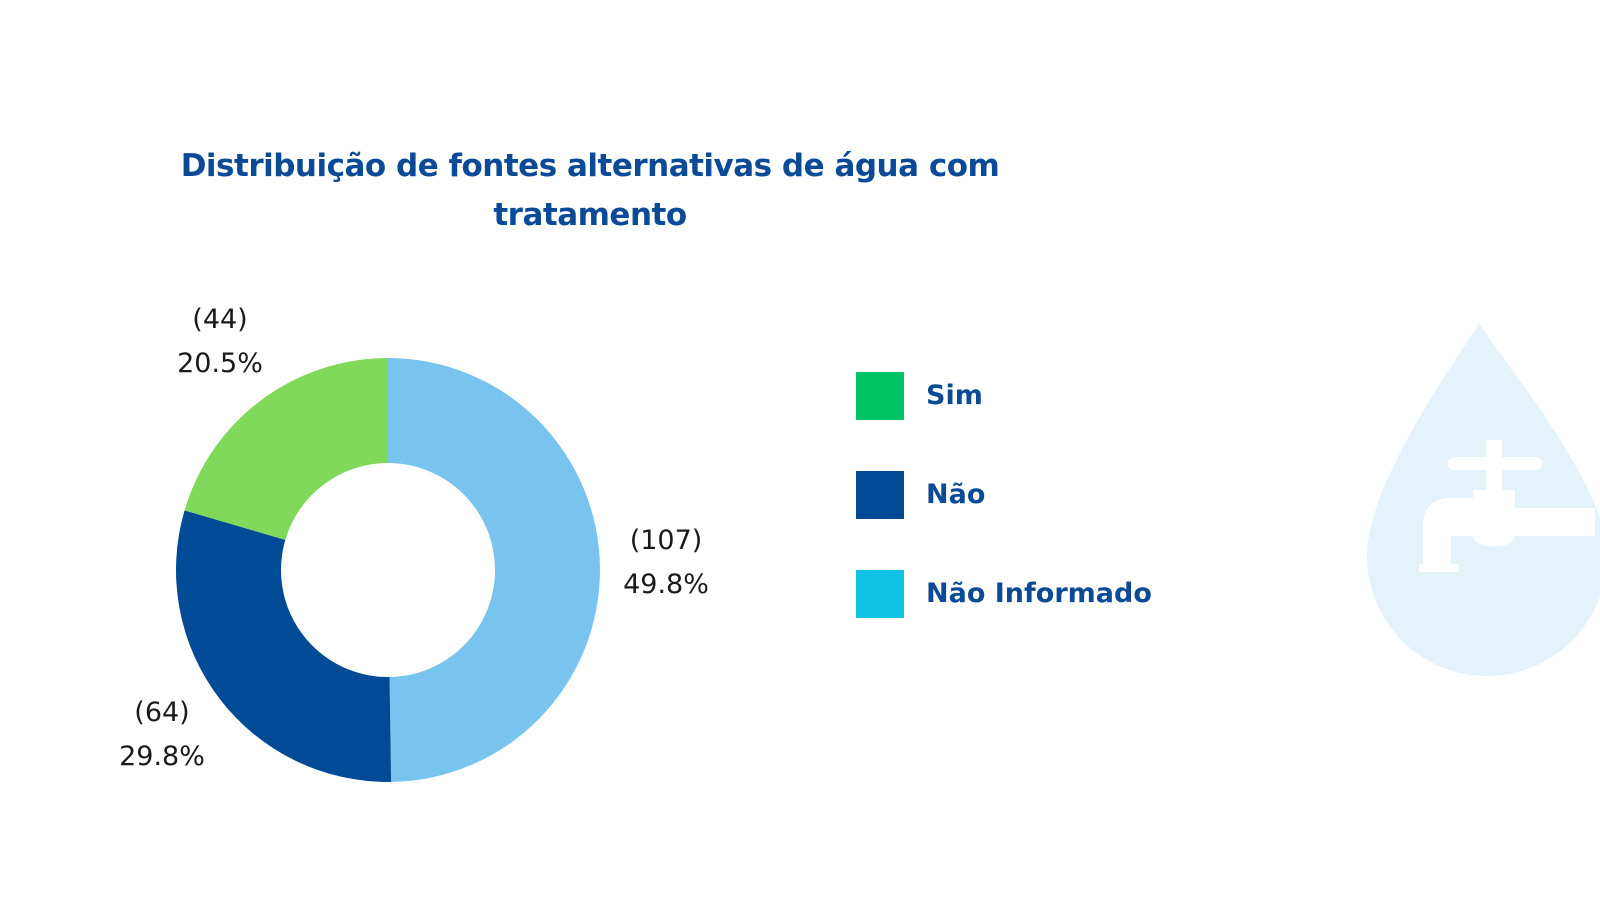  What do you see at coordinates (1507, 506) in the screenshot?
I see `faucet-icon` at bounding box center [1507, 506].